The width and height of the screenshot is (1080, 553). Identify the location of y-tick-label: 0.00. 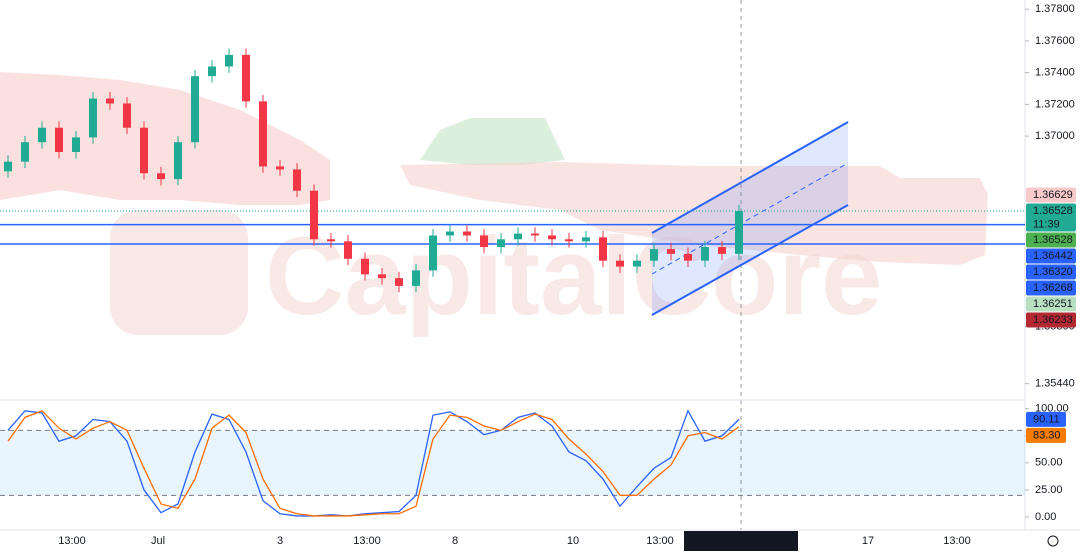
(1045, 517).